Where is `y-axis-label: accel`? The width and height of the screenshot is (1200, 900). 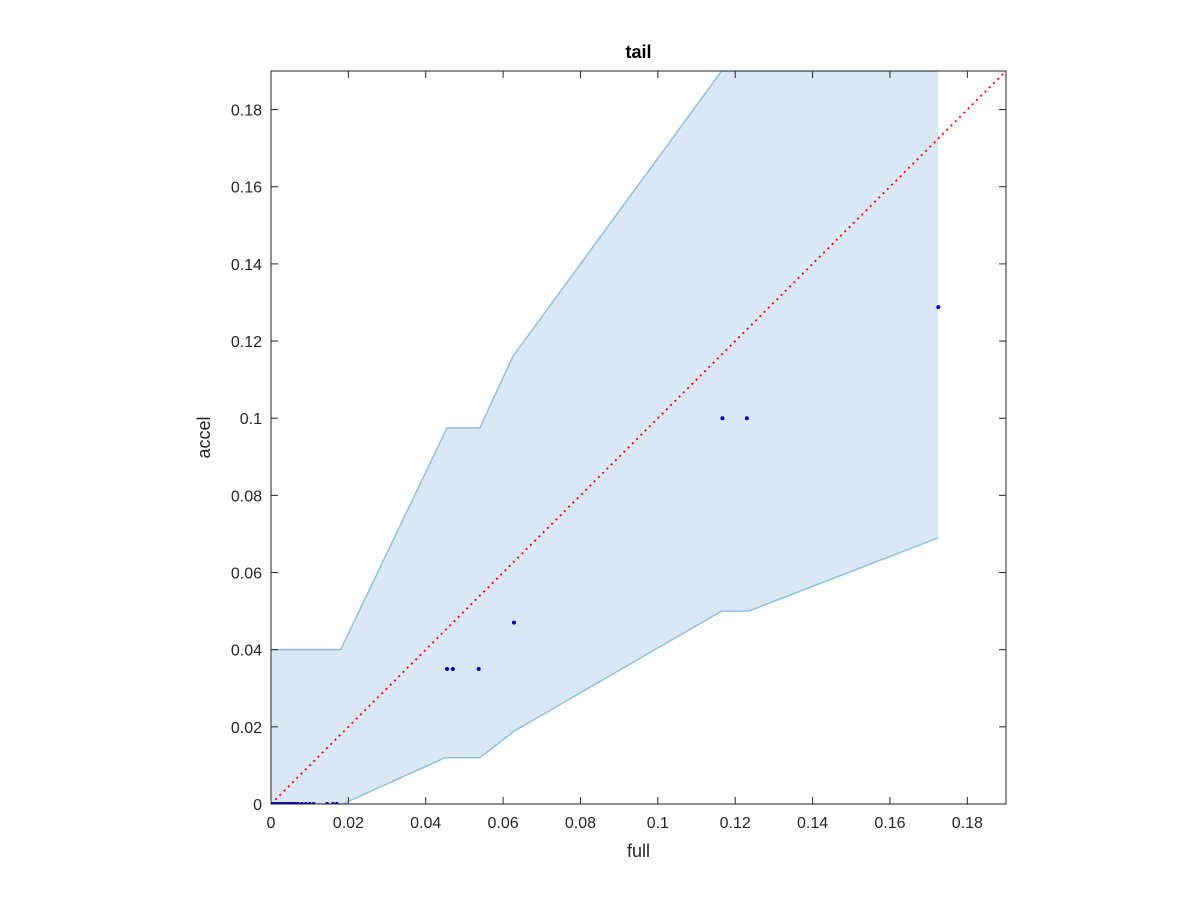
y-axis-label: accel is located at coordinates (204, 437).